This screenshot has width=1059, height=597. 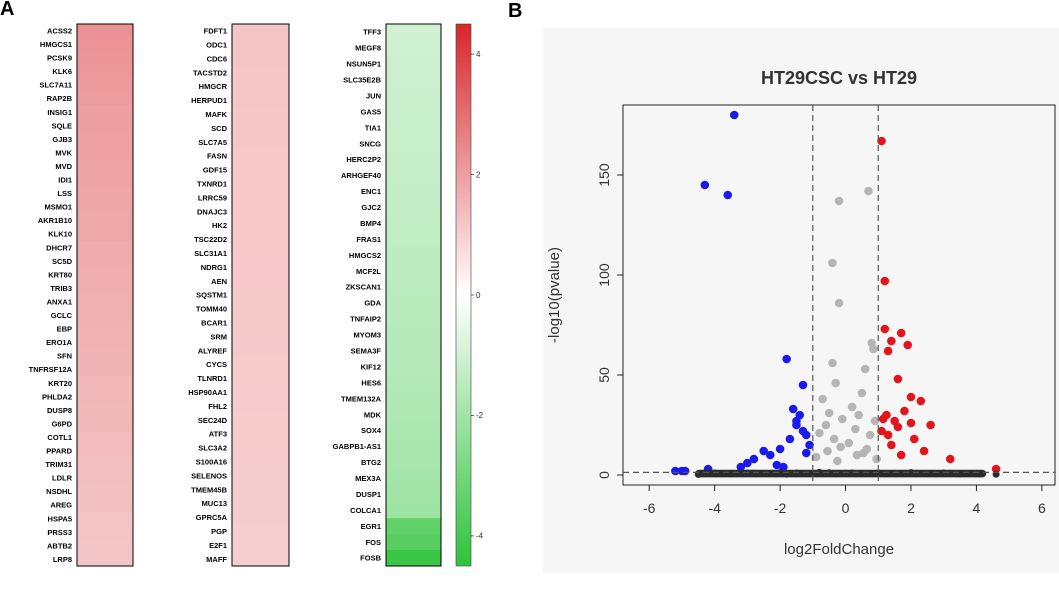 What do you see at coordinates (366, 350) in the screenshot?
I see `gene-label: SEMA3F` at bounding box center [366, 350].